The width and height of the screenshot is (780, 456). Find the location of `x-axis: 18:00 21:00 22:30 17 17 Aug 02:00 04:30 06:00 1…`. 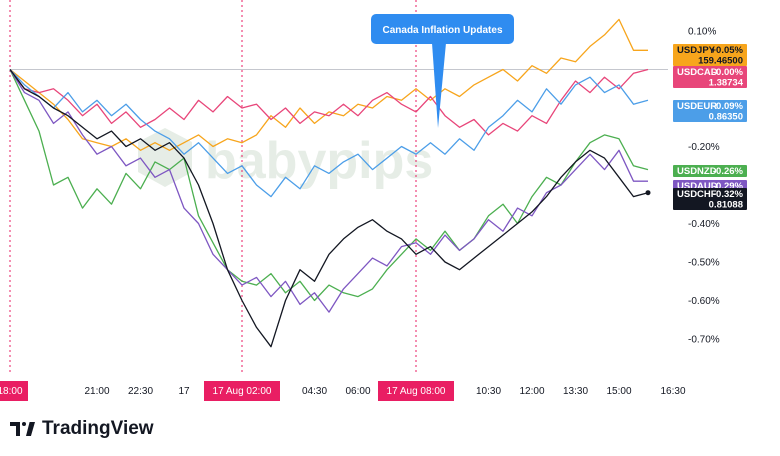

x-axis: 18:00 21:00 22:30 17 17 Aug 02:00 04:30 06:00 1… is located at coordinates (343, 391).